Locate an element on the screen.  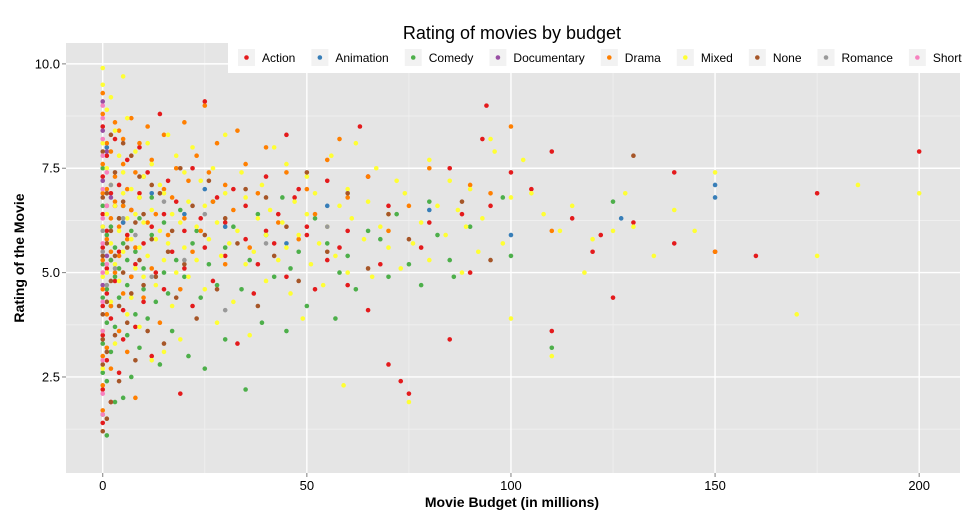
legend-label-mixed: Mixed is located at coordinates (717, 58).